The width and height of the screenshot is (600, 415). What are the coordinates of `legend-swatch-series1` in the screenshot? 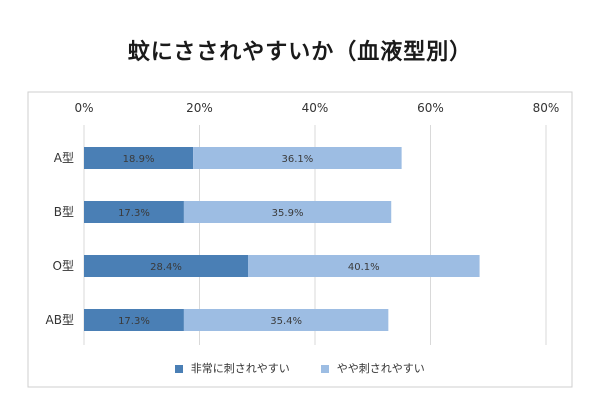 It's located at (179, 369).